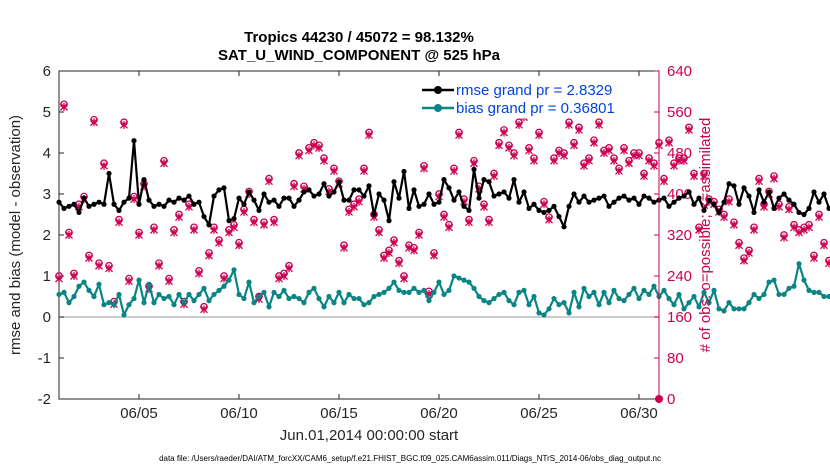 The height and width of the screenshot is (470, 830). Describe the element at coordinates (438, 90) in the screenshot. I see `legend-rmse-marker` at that location.